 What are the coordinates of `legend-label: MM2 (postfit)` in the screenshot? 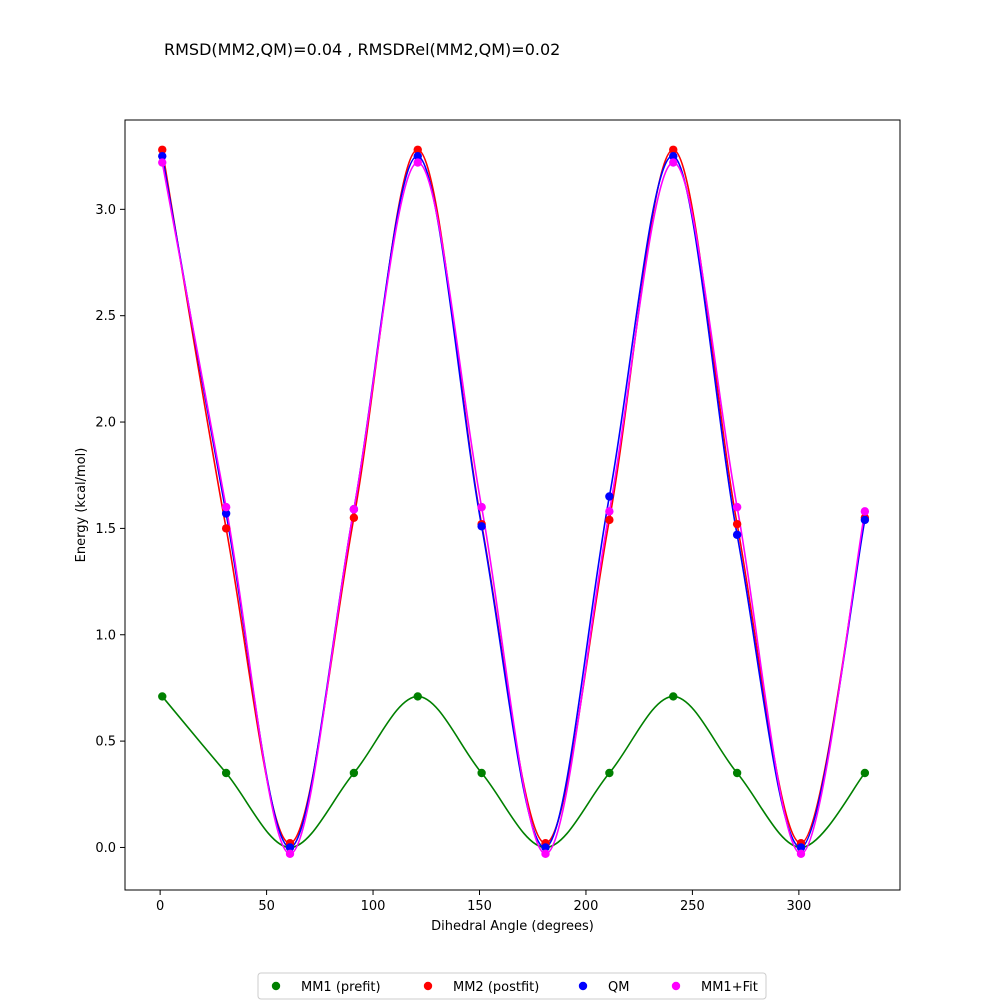 It's located at (496, 987).